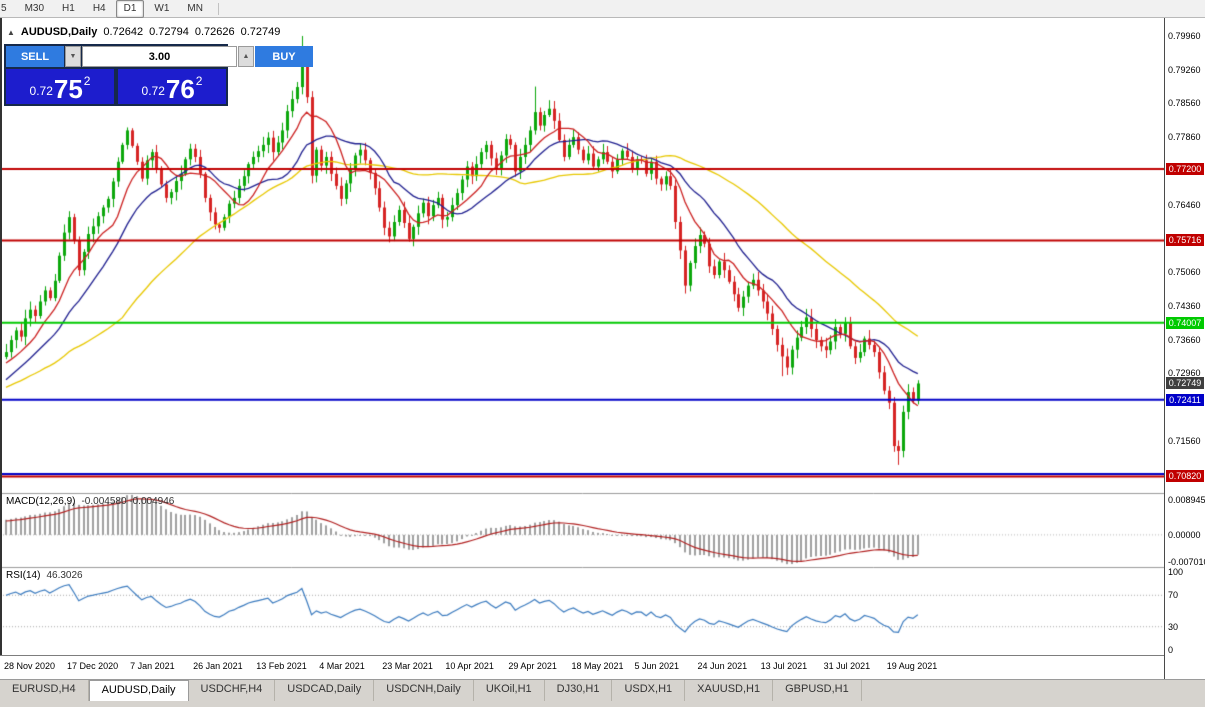  I want to click on date-axis-label: 10 Apr 2021, so click(469, 666).